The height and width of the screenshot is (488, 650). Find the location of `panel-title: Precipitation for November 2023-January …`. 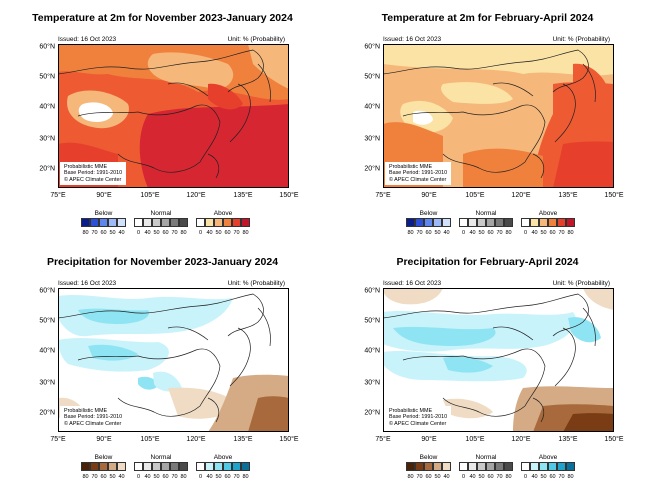

panel-title: Precipitation for November 2023-January … is located at coordinates (162, 262).